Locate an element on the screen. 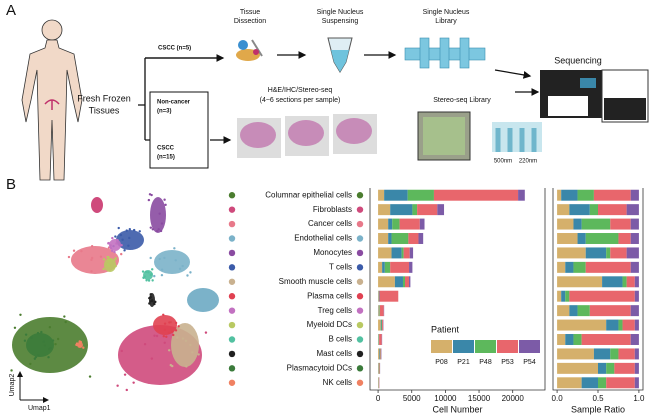  x-tick-label: 0.5 is located at coordinates (598, 398).